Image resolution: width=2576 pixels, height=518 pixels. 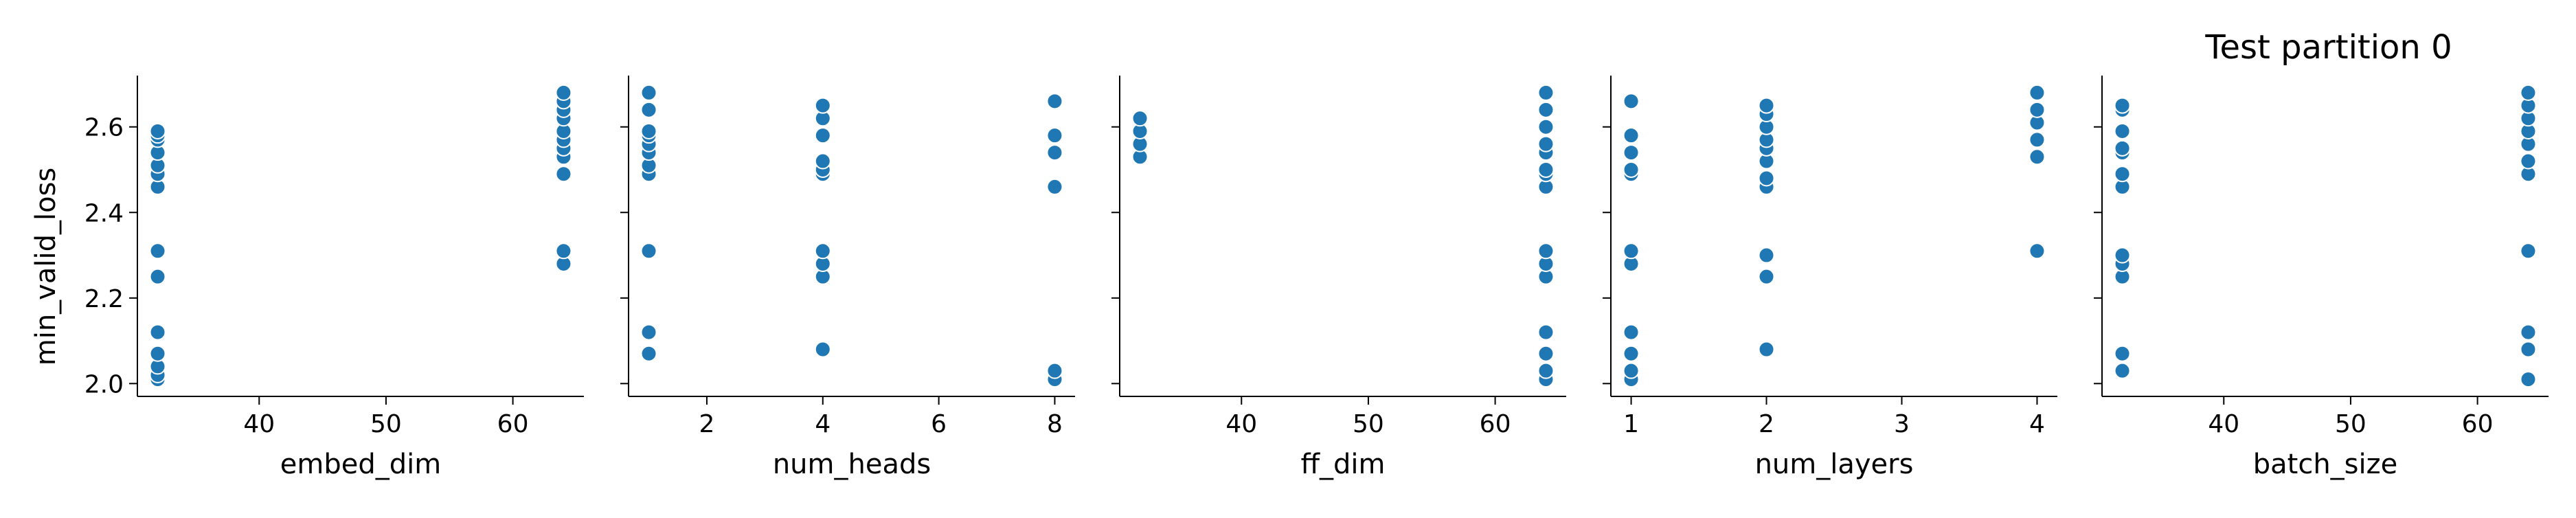 What do you see at coordinates (1055, 424) in the screenshot?
I see `x-tick-label: 8` at bounding box center [1055, 424].